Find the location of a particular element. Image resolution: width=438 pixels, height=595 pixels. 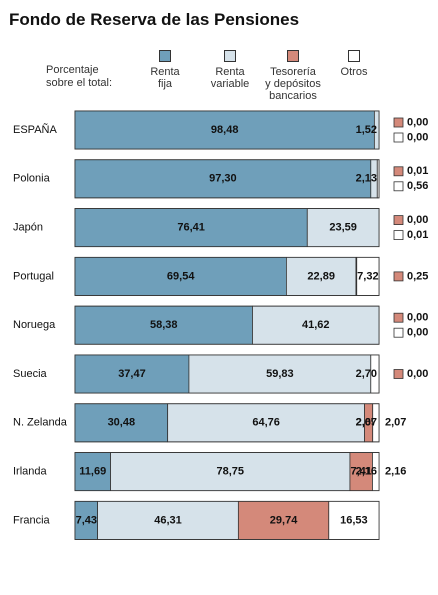

legend-item-renta-variable: Renta variable is located at coordinates (230, 70).